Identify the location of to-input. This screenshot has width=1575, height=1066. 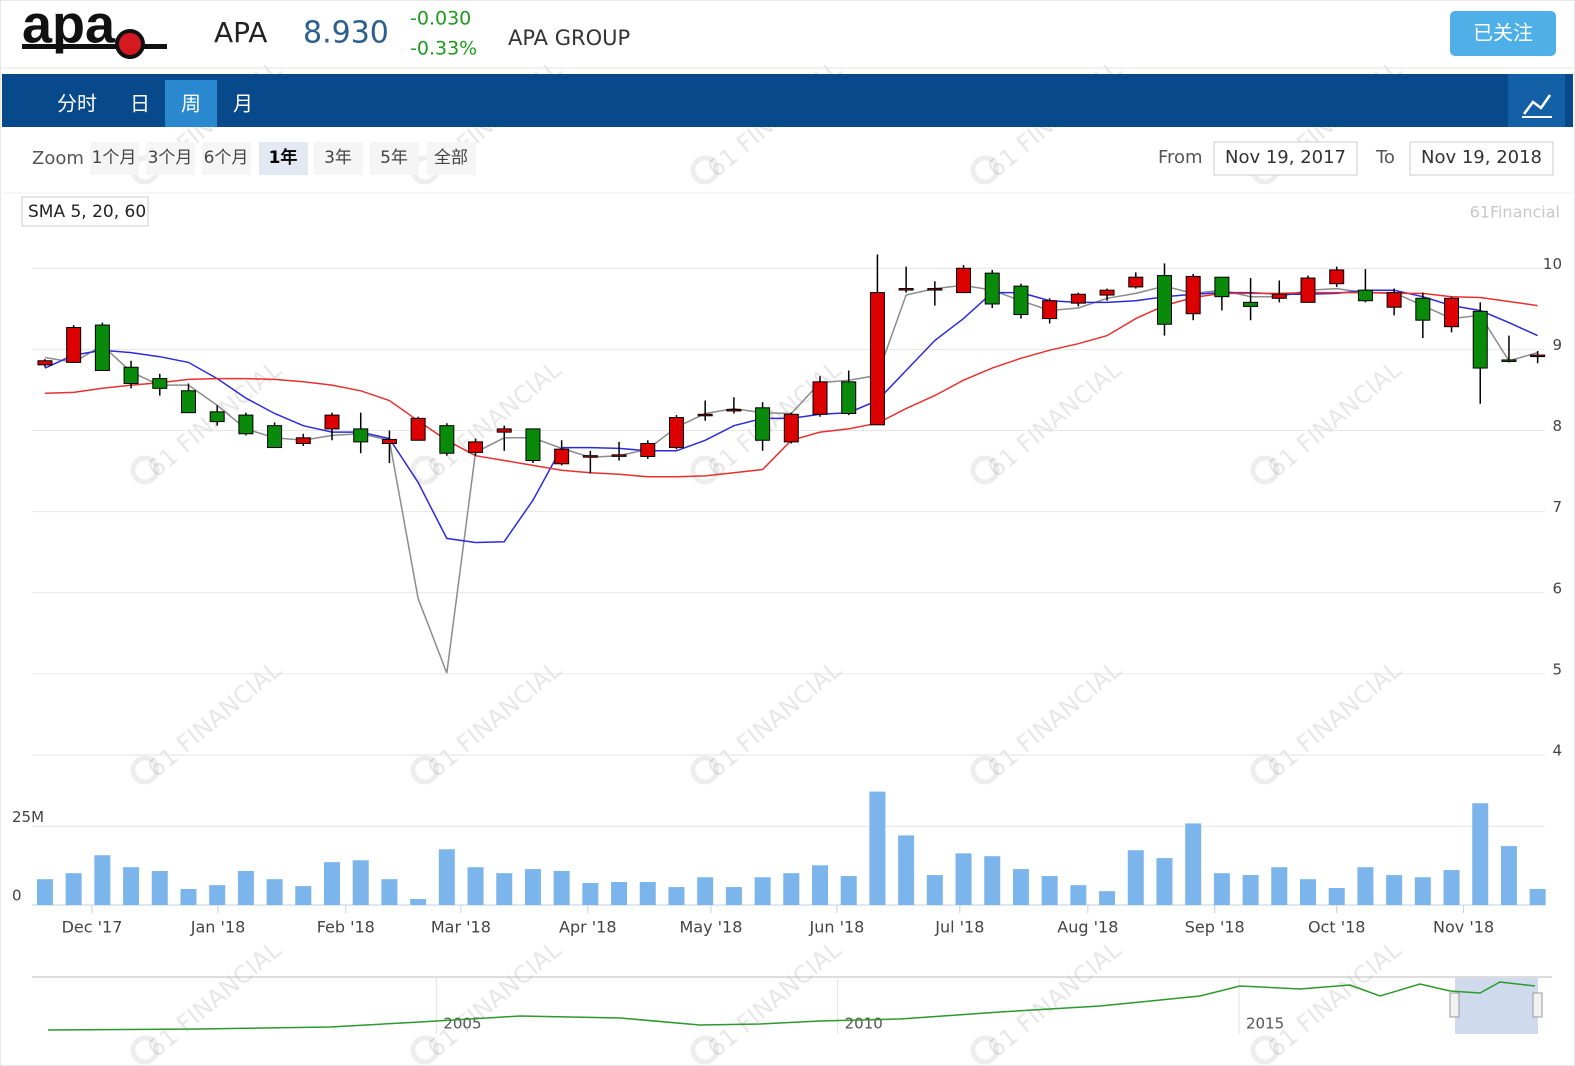
(1481, 158).